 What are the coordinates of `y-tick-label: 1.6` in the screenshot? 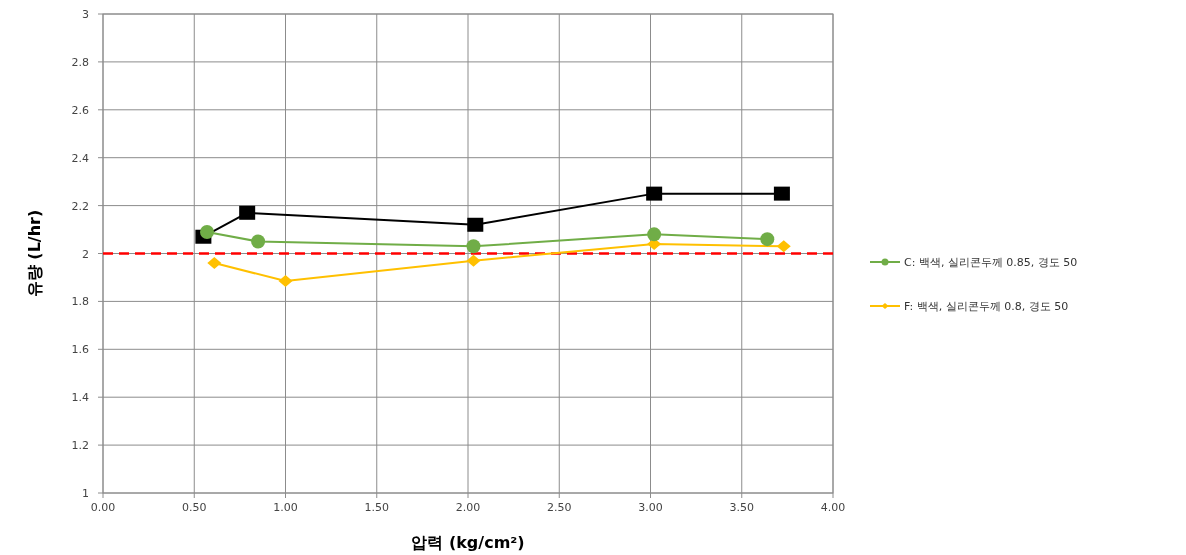 It's located at (80, 350).